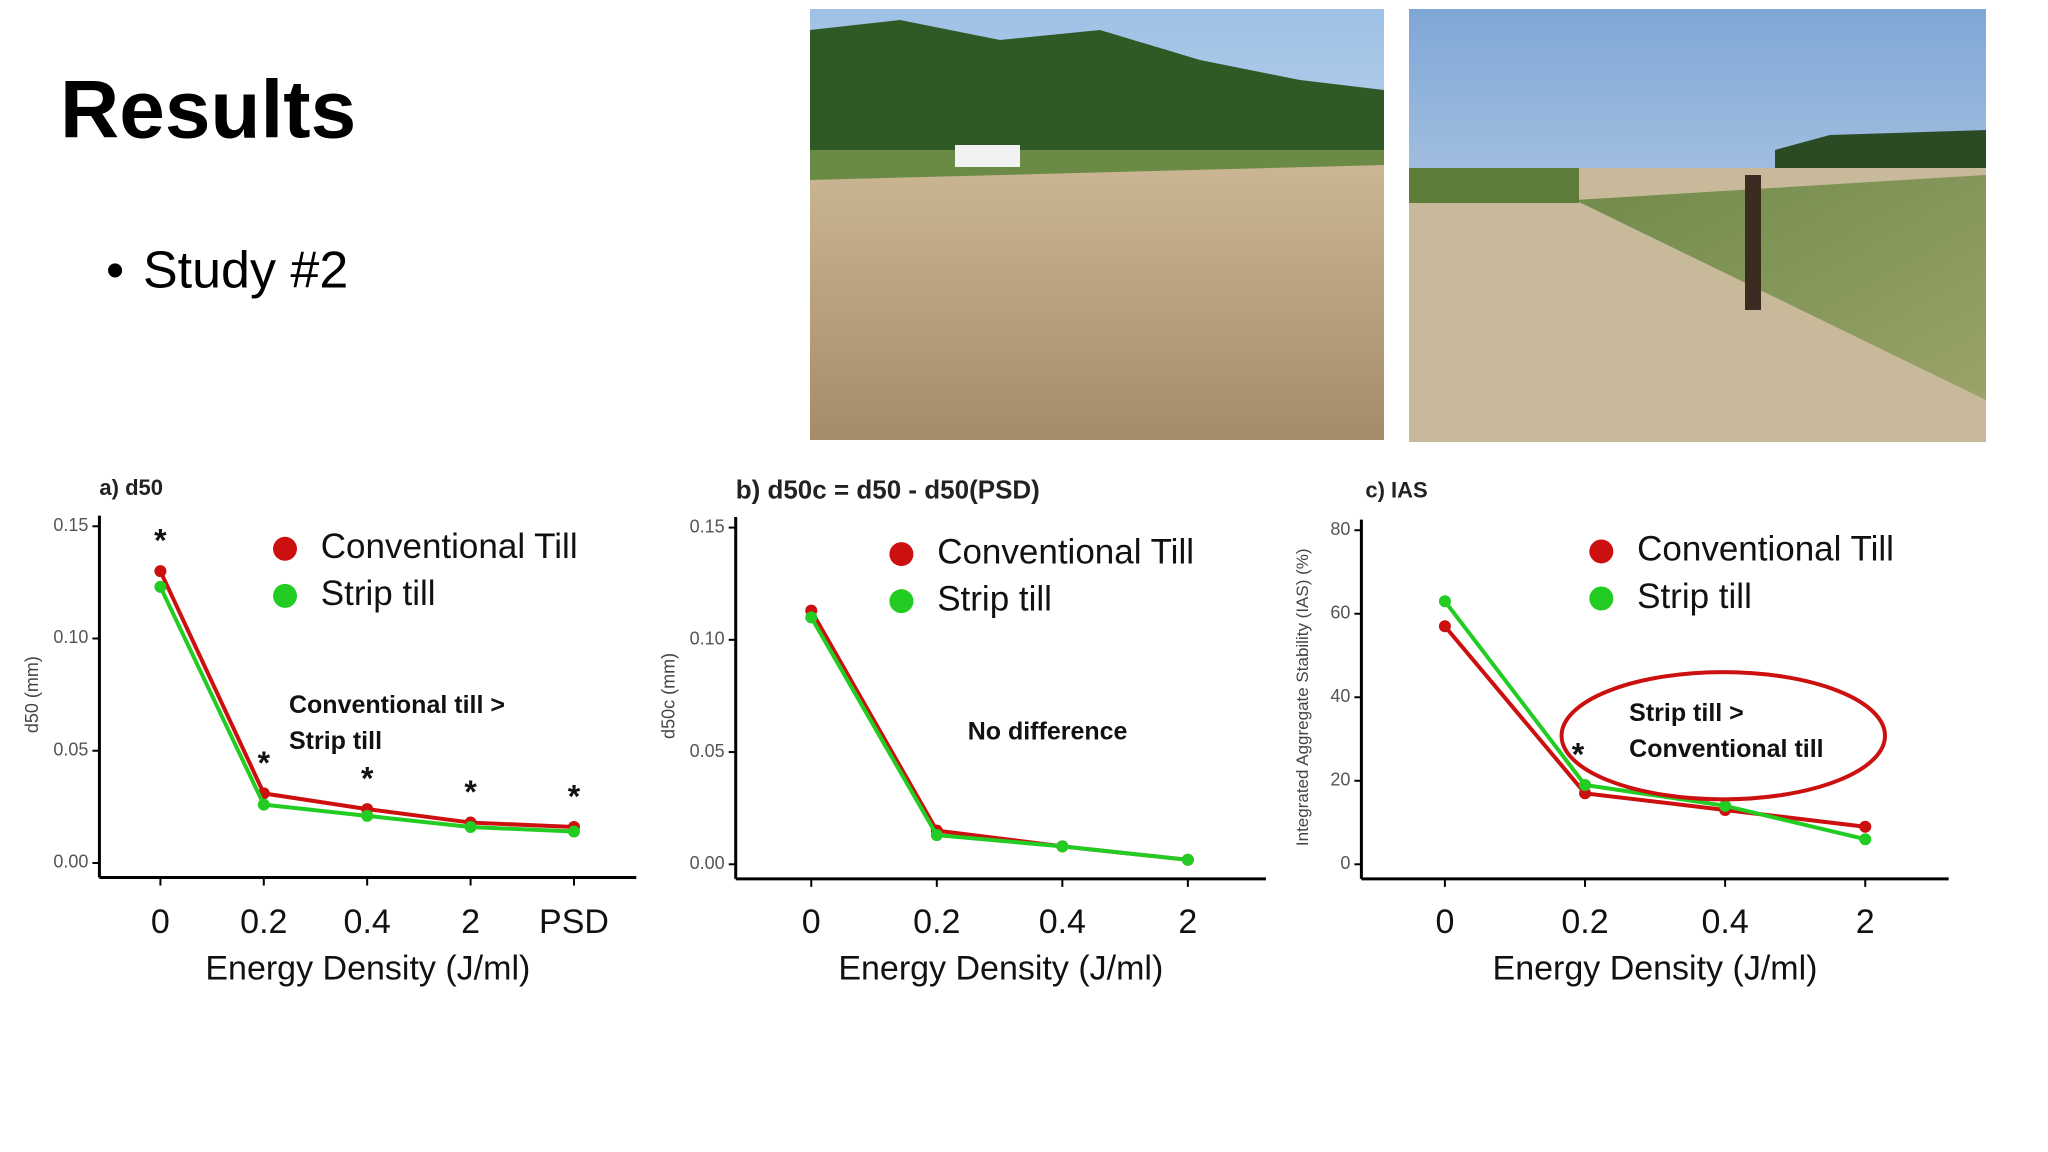 The height and width of the screenshot is (1152, 2048). I want to click on highlight-circle, so click(1723, 736).